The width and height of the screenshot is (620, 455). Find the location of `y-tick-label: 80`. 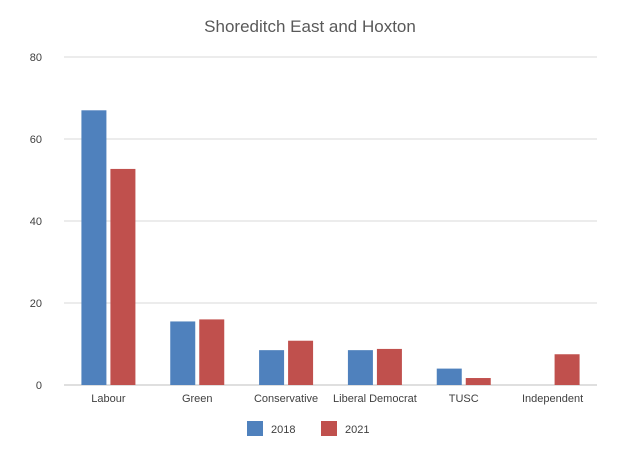

y-tick-label: 80 is located at coordinates (36, 58).